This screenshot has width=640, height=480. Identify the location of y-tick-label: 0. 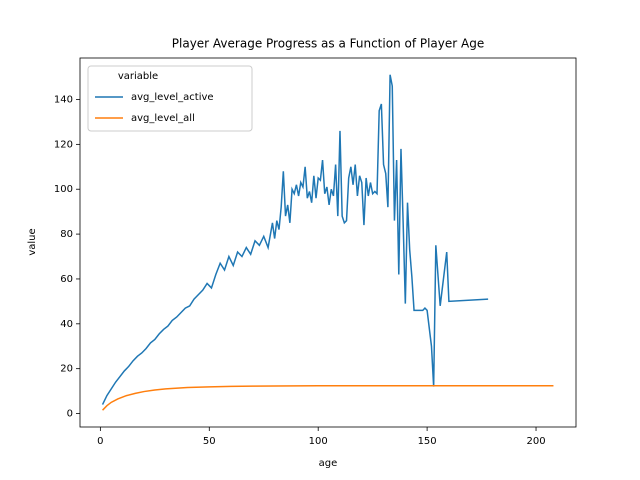
(70, 414).